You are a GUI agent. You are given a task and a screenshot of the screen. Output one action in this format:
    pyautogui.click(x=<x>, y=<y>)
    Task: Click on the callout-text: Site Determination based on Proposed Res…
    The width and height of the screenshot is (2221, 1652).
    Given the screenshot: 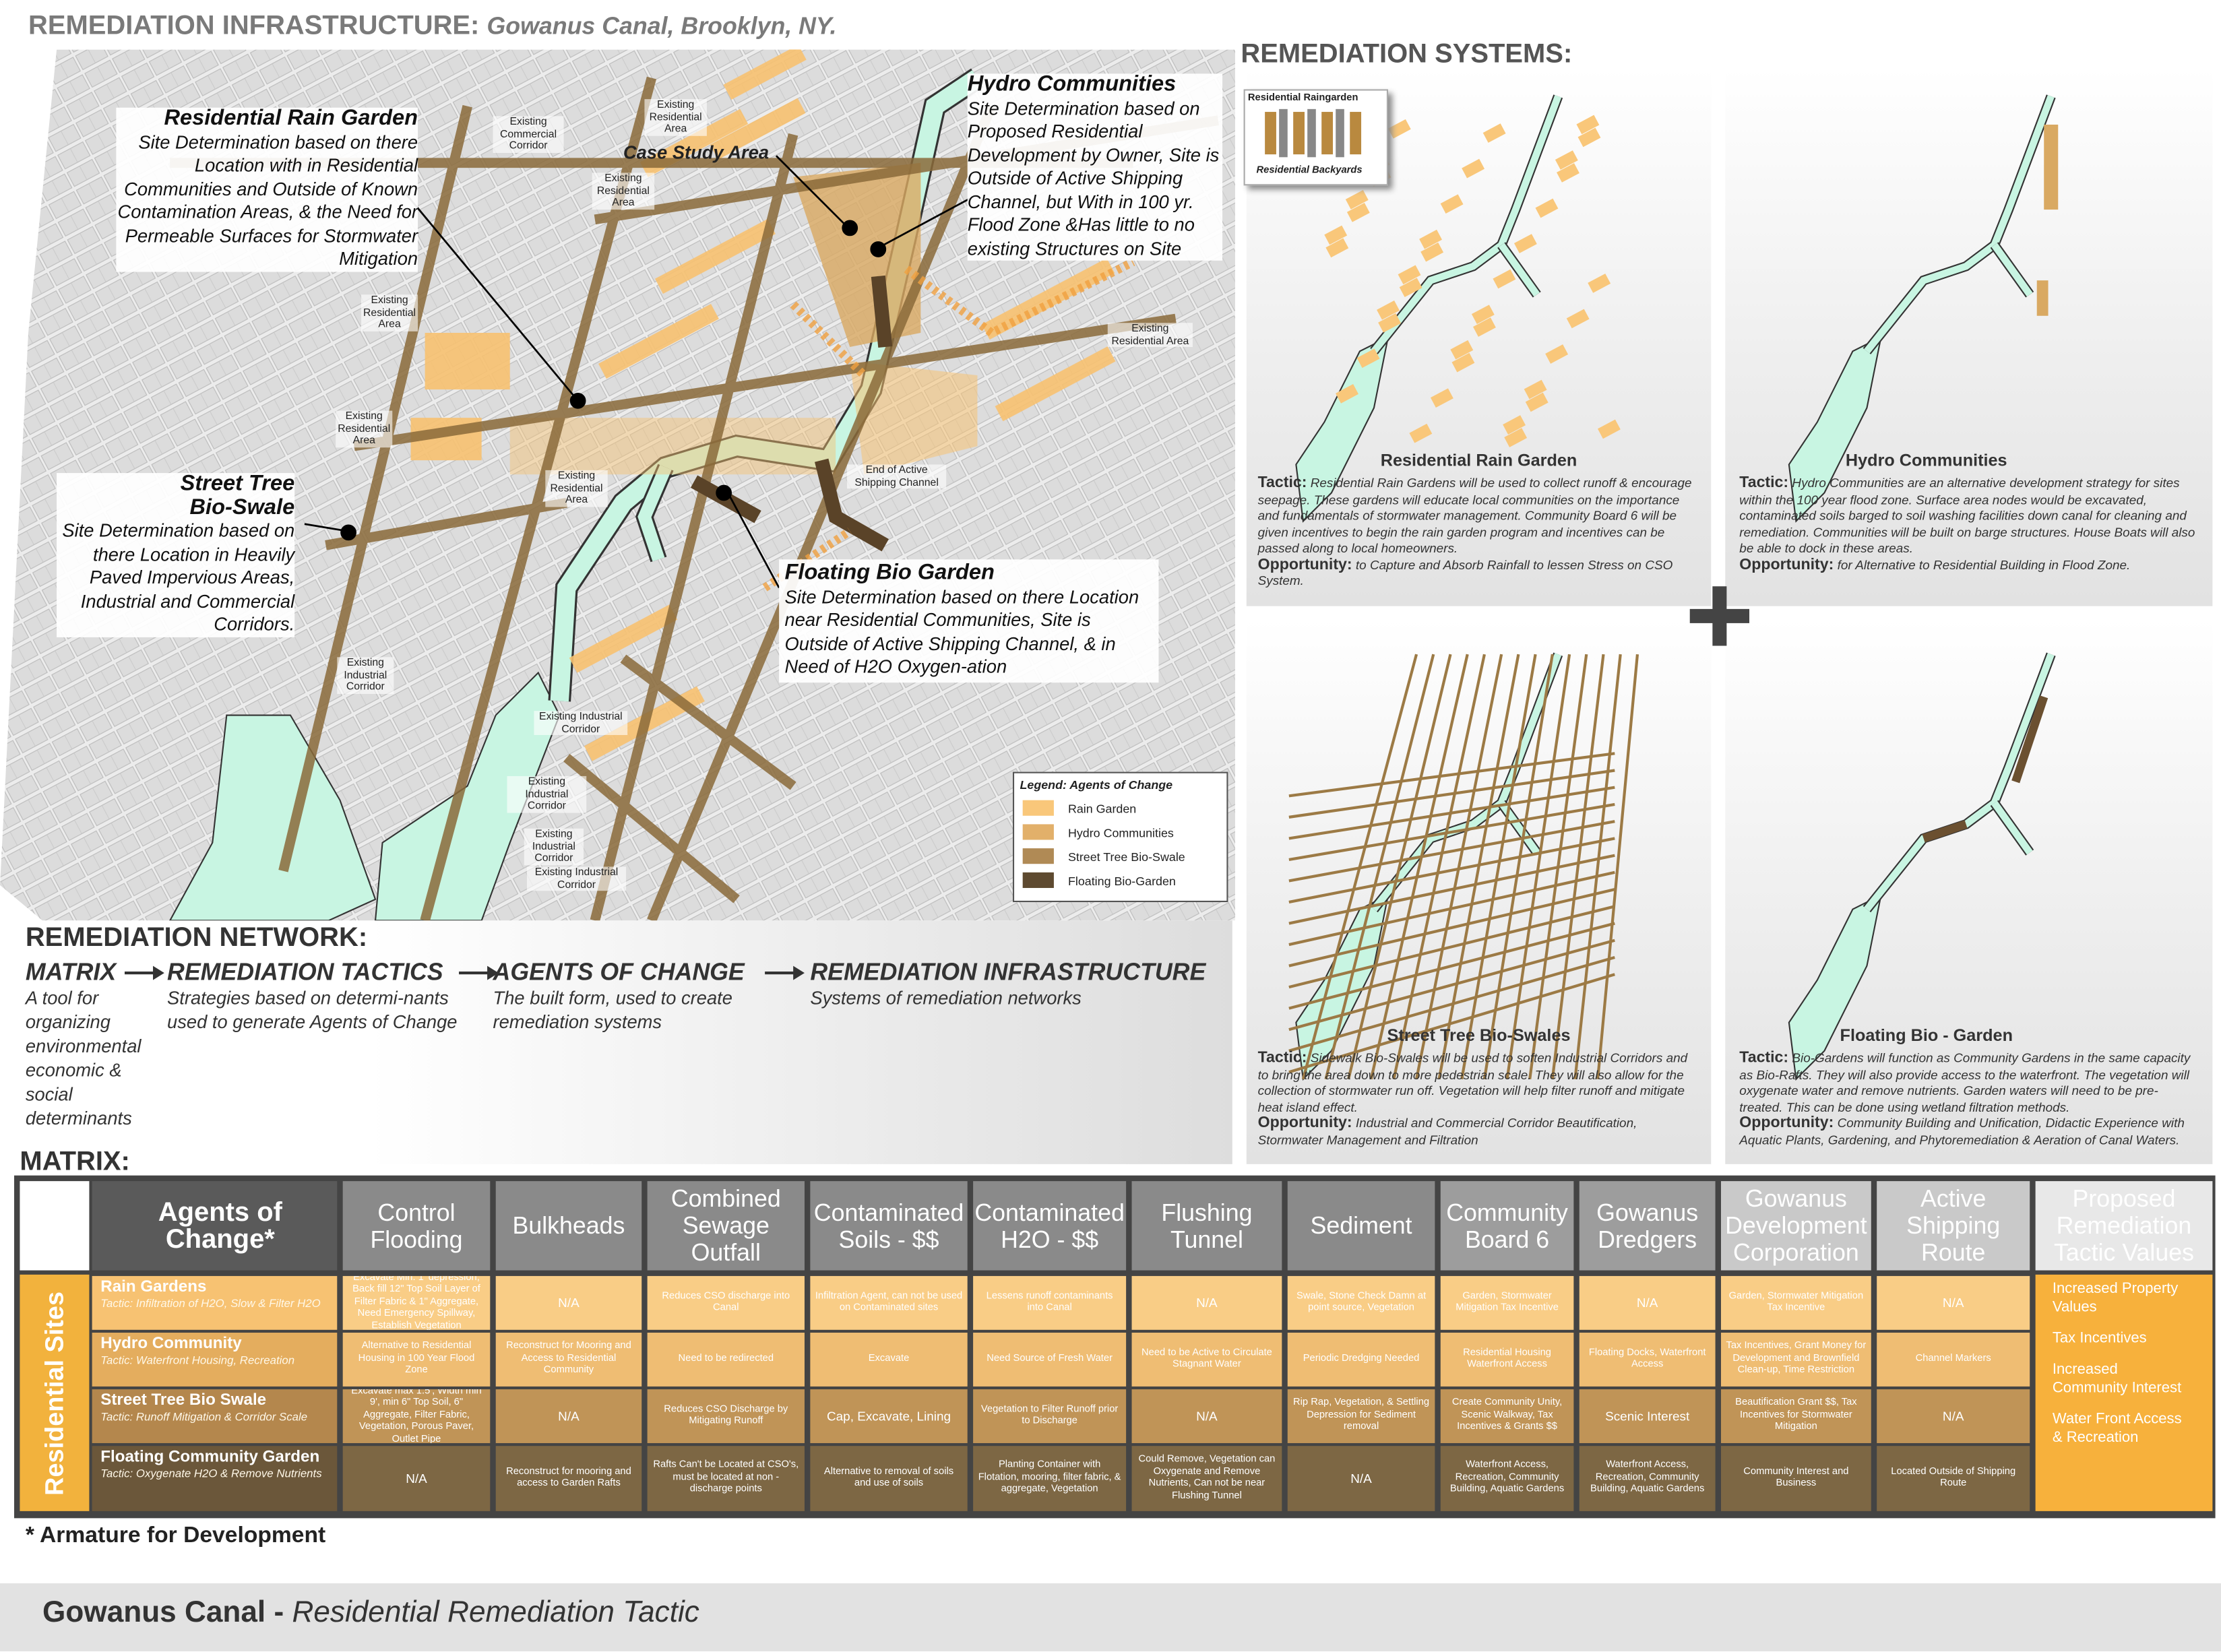 What is the action you would take?
    pyautogui.click(x=1093, y=177)
    